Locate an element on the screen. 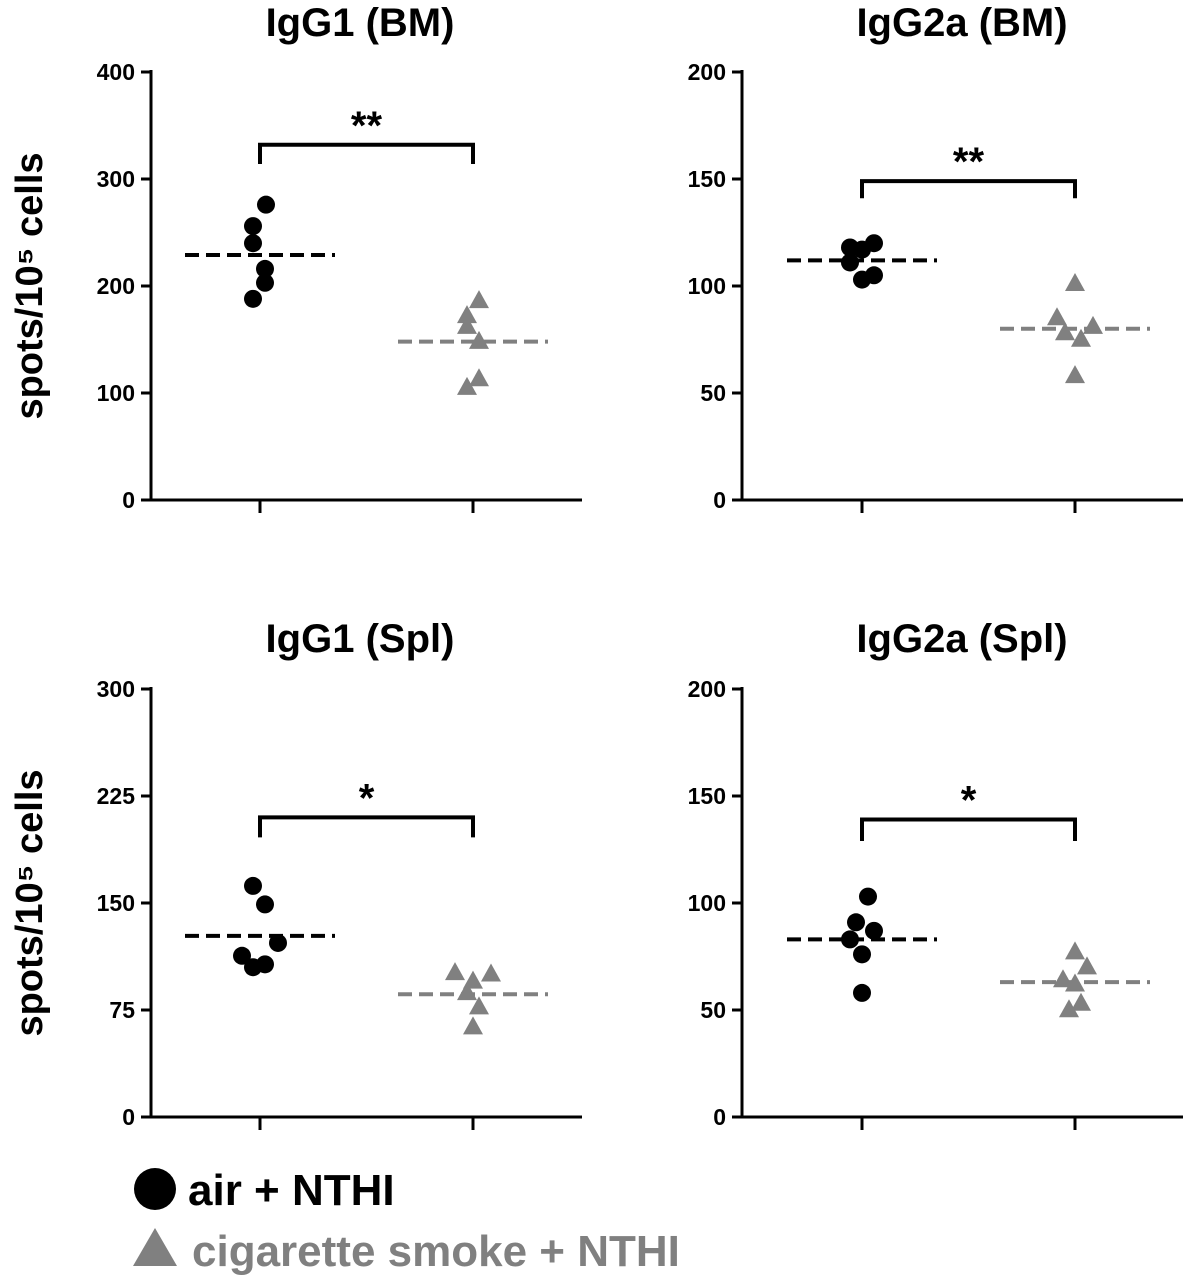 The height and width of the screenshot is (1280, 1185). y-tick-label: 400 is located at coordinates (116, 72).